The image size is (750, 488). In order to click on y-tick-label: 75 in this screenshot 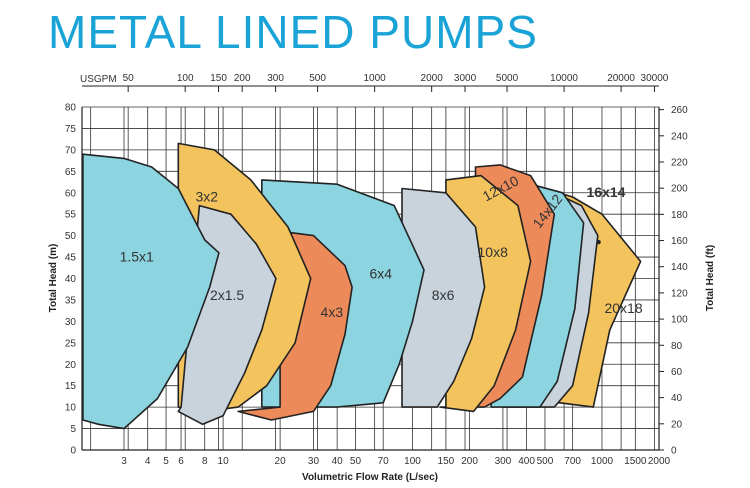, I will do `click(71, 129)`.